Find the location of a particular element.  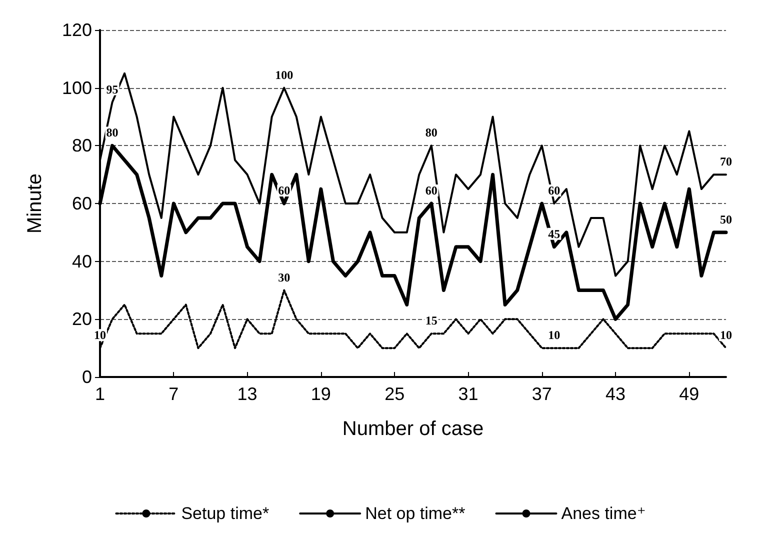

x-tick-label: 13 is located at coordinates (247, 394).